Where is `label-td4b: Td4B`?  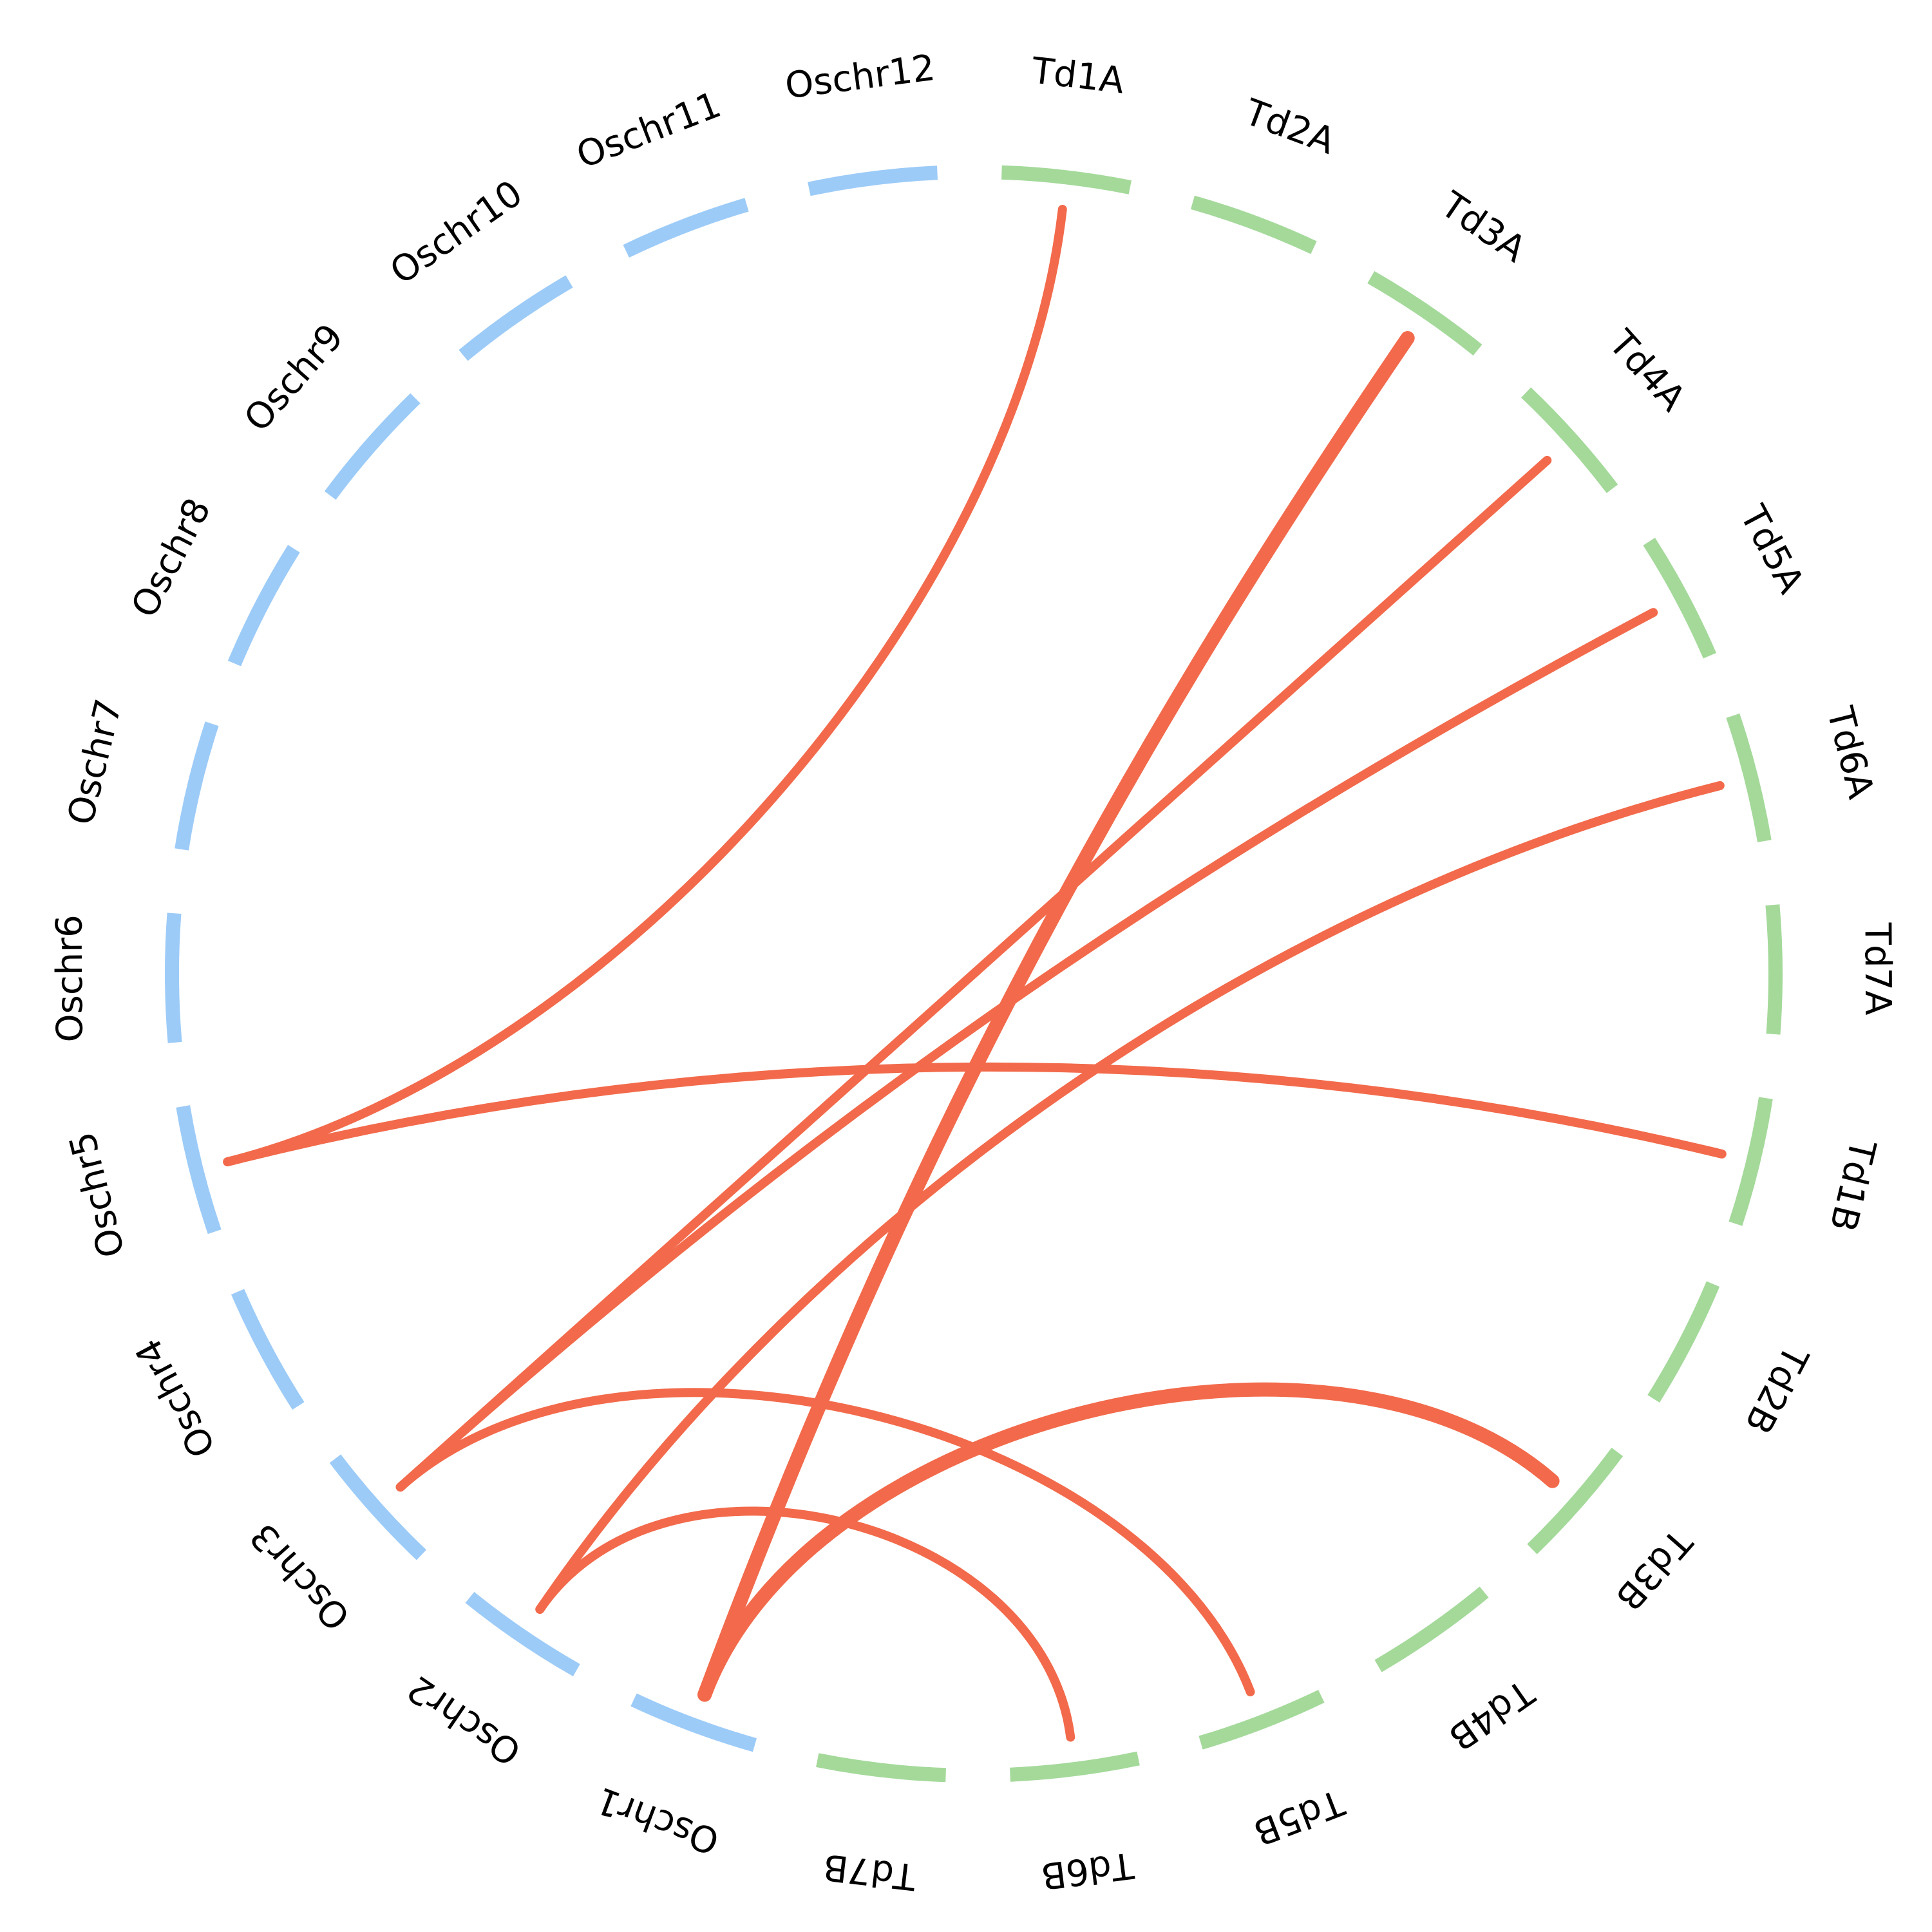
label-td4b: Td4B is located at coordinates (1492, 1715).